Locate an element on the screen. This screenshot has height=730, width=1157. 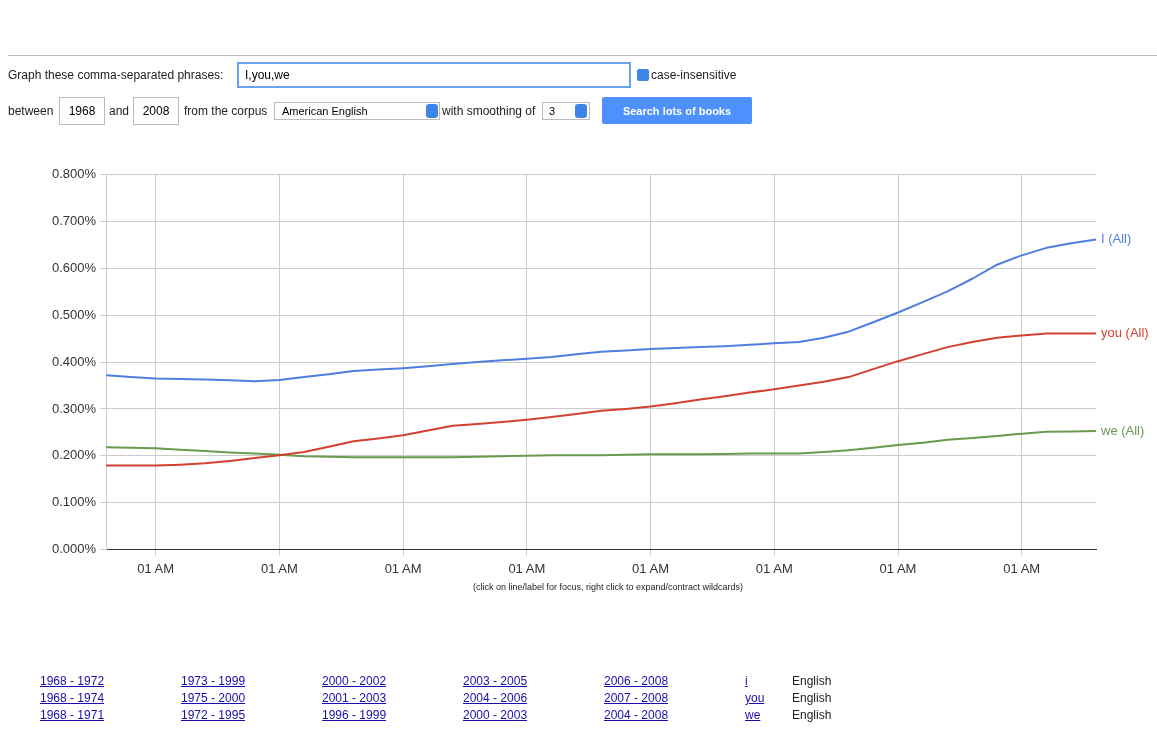
y-tick-label: 0.500% is located at coordinates (74, 314).